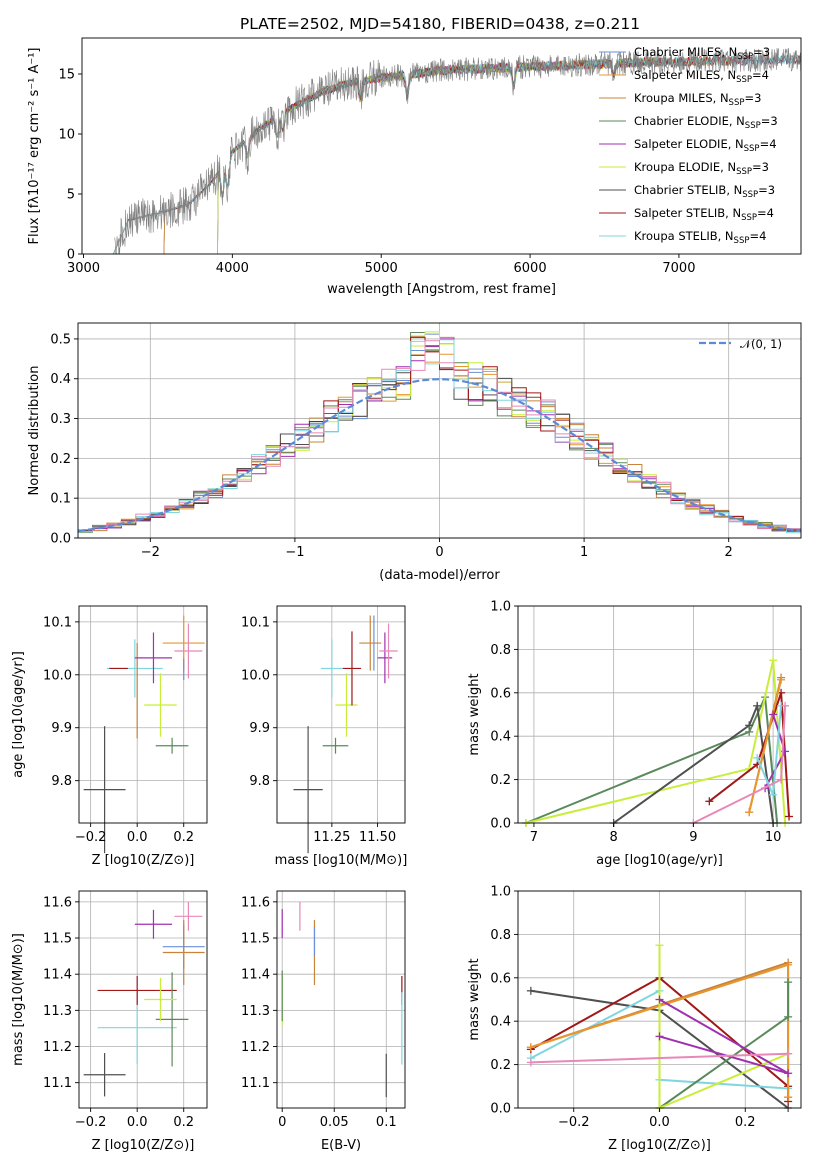  Describe the element at coordinates (255, 622) in the screenshot. I see `y-tick-label: 10.1` at that location.